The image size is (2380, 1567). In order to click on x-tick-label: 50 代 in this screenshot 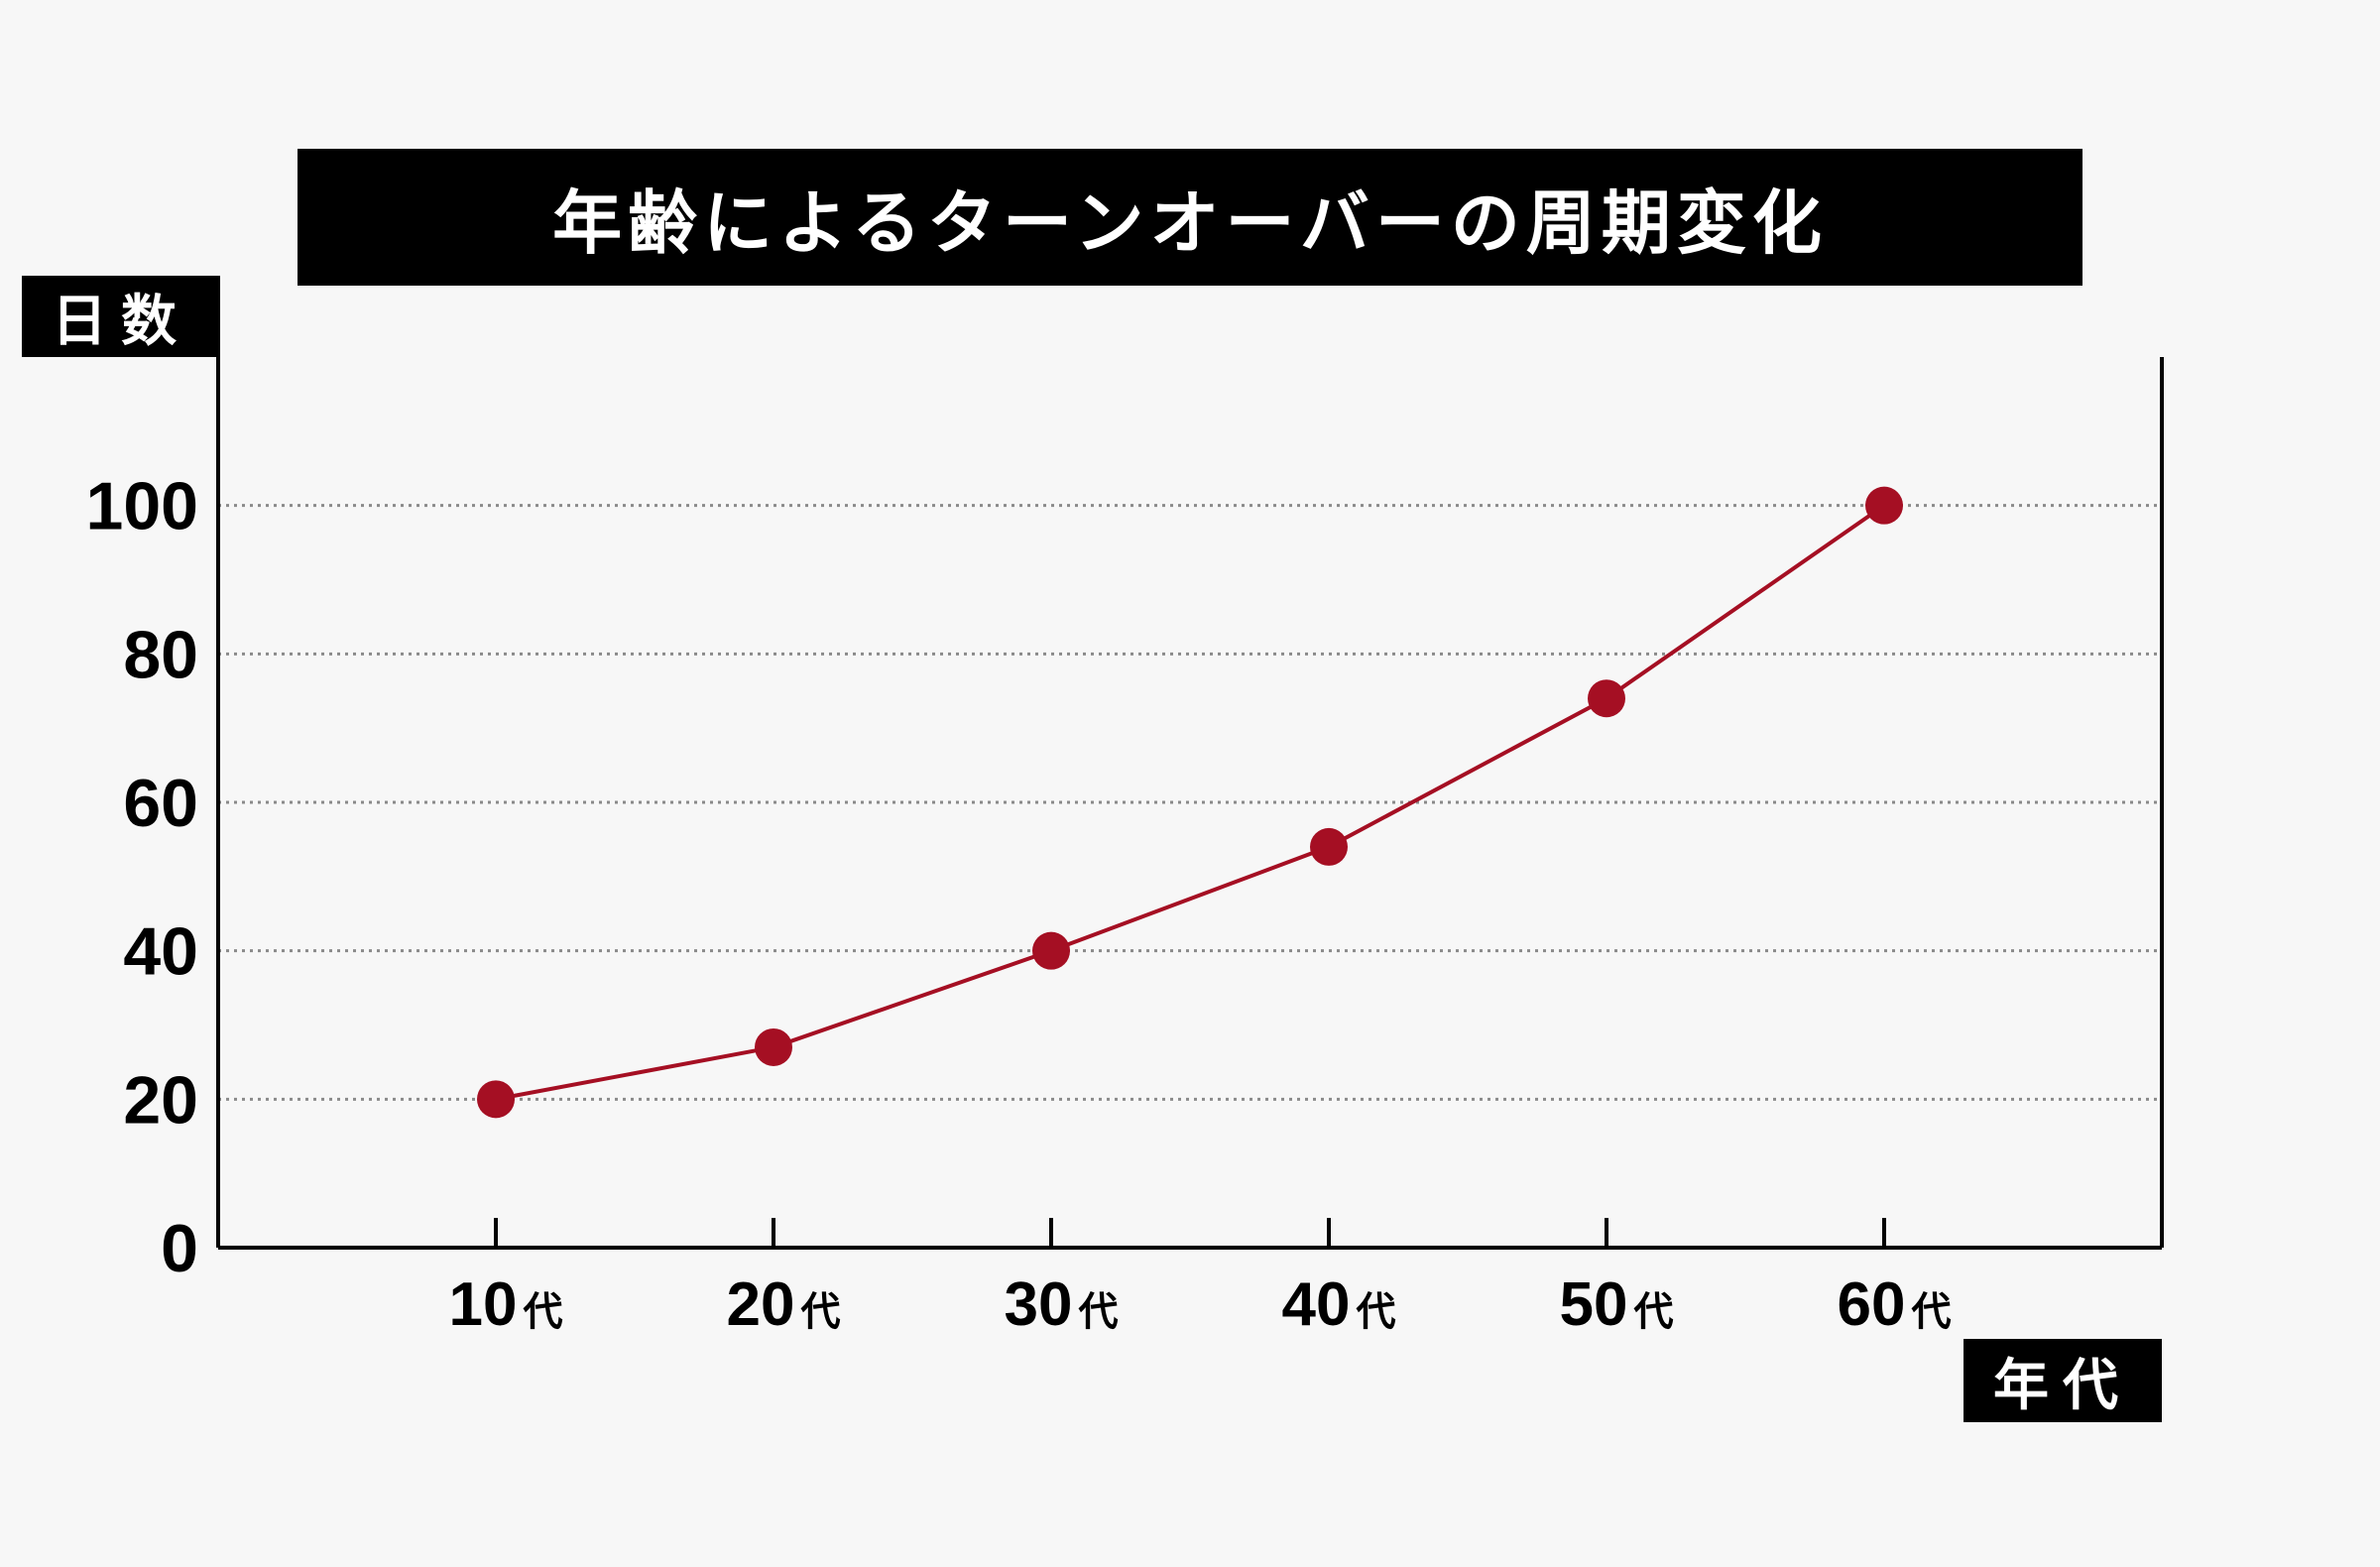, I will do `click(1617, 1305)`.